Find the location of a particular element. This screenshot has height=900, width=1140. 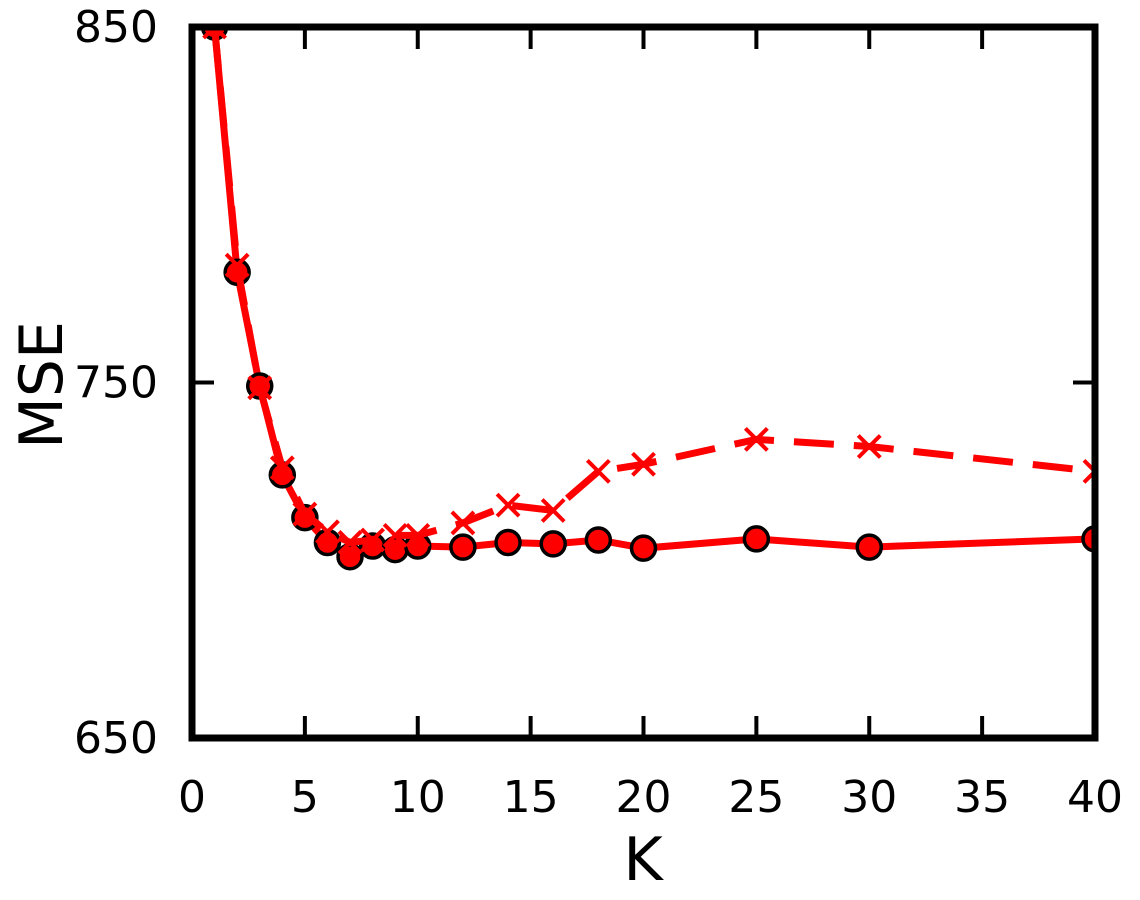

x-tick-label: 35 is located at coordinates (982, 797).